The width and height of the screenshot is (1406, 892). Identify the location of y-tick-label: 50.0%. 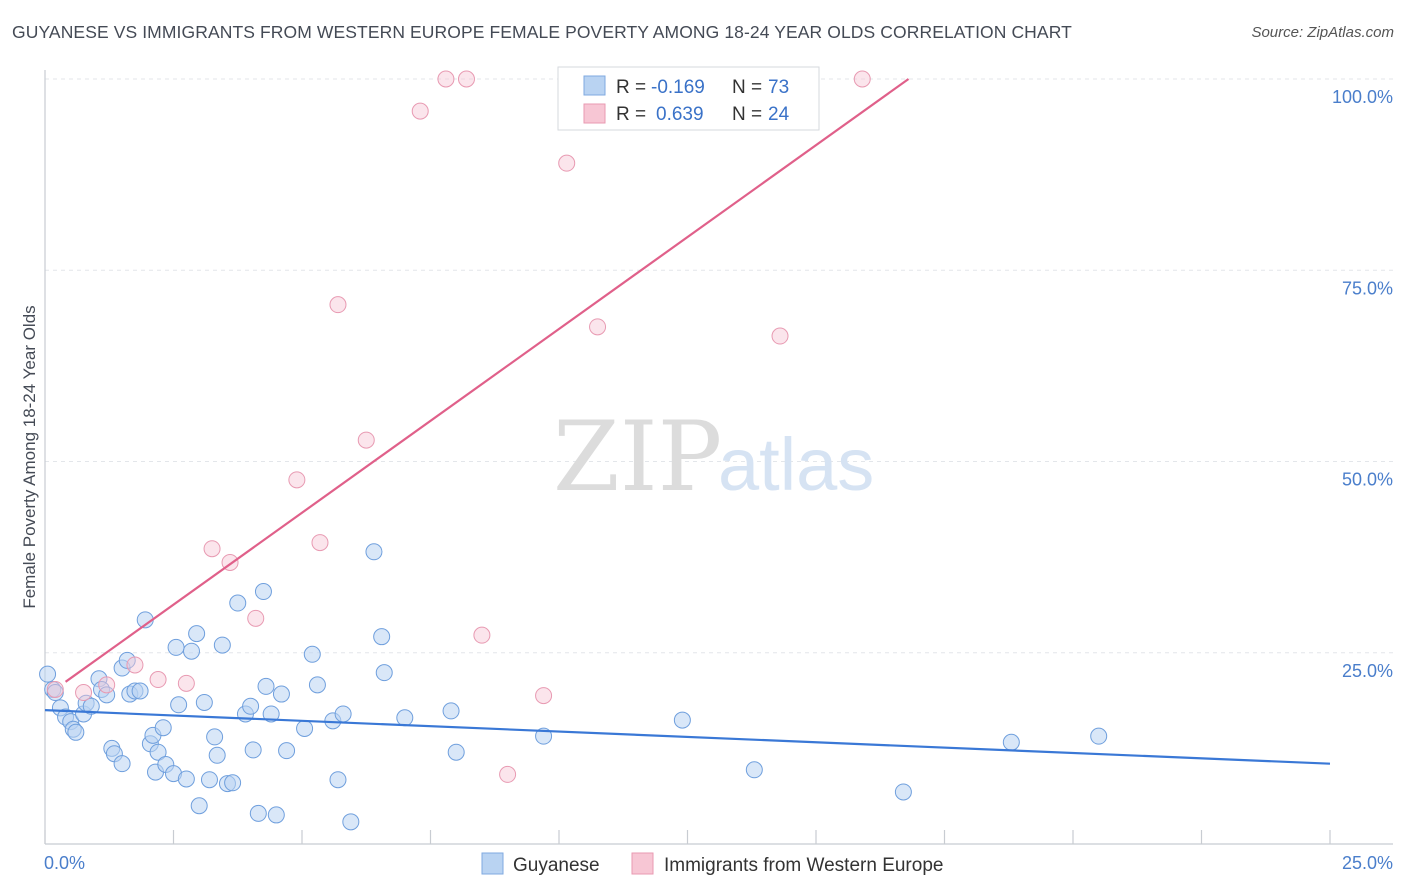
(1367, 480).